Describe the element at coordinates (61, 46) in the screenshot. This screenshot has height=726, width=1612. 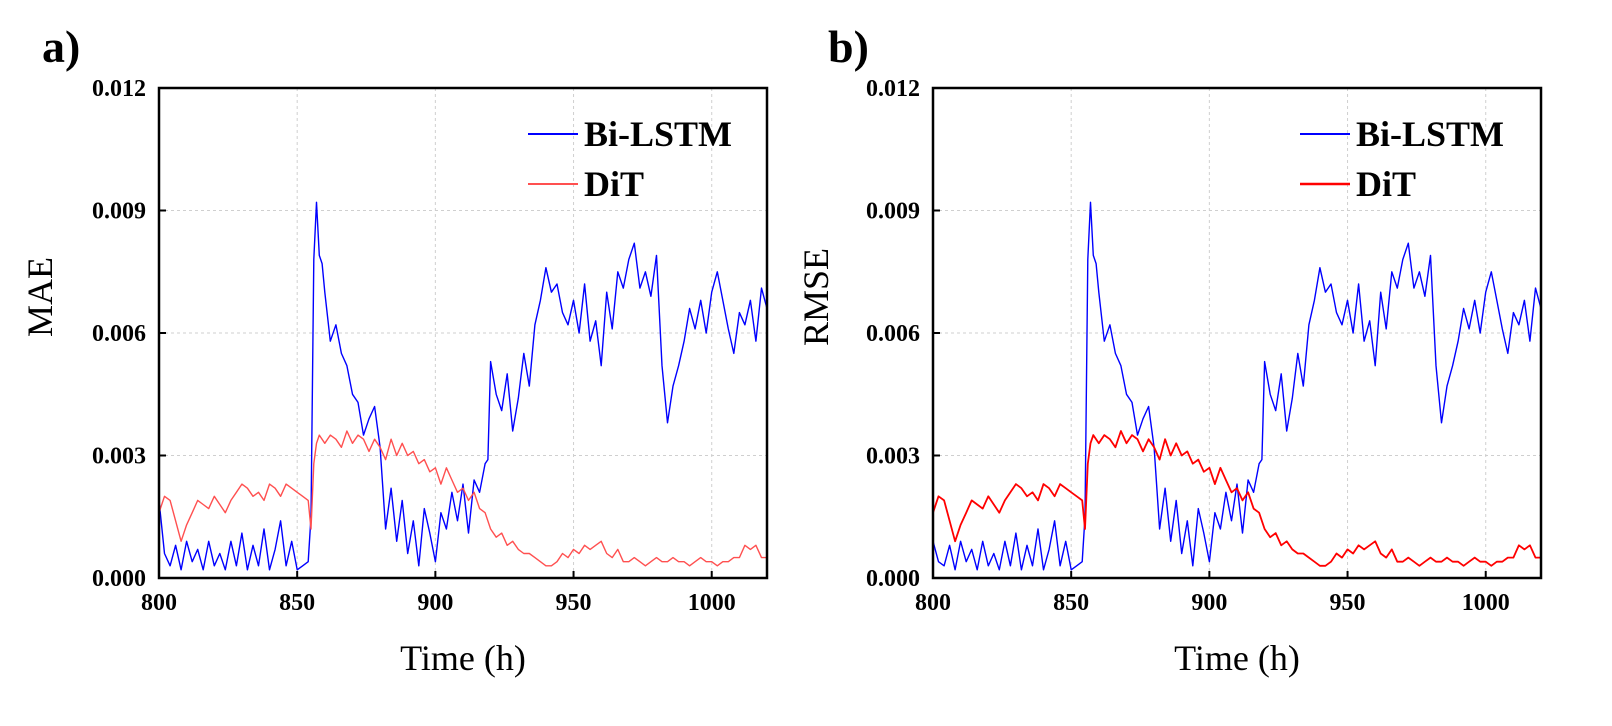
I see `panel-label-a: a)` at that location.